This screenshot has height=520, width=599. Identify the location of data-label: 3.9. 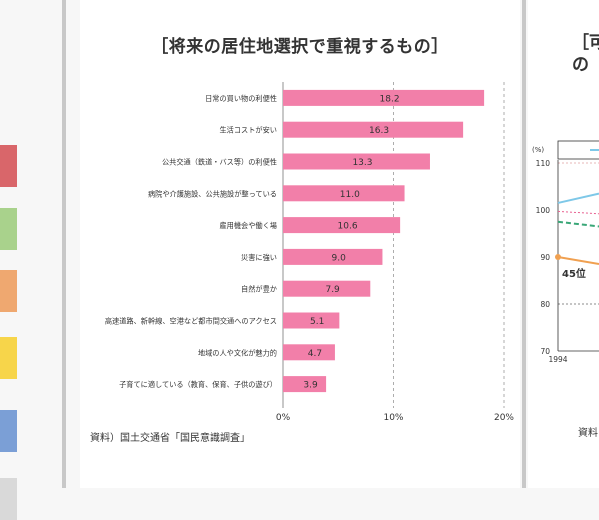
(310, 386).